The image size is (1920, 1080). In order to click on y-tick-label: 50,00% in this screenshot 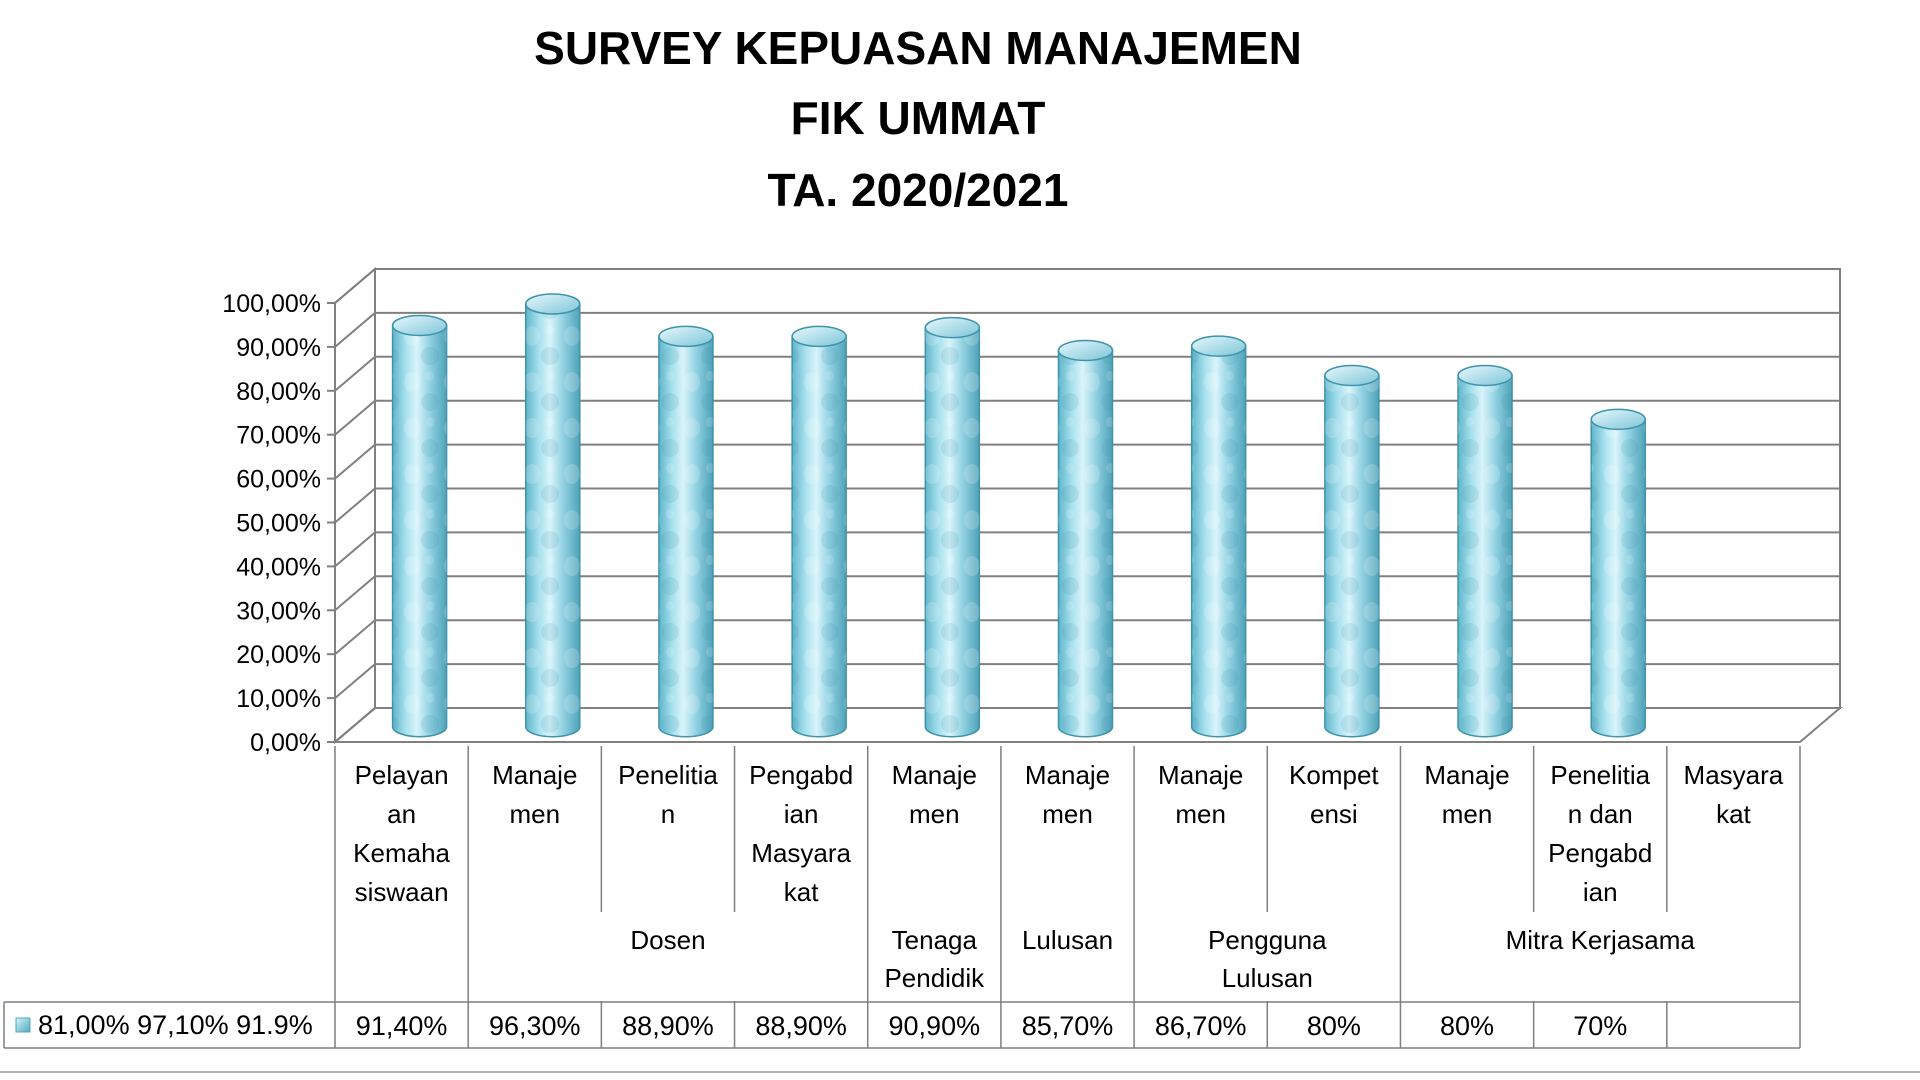, I will do `click(278, 524)`.